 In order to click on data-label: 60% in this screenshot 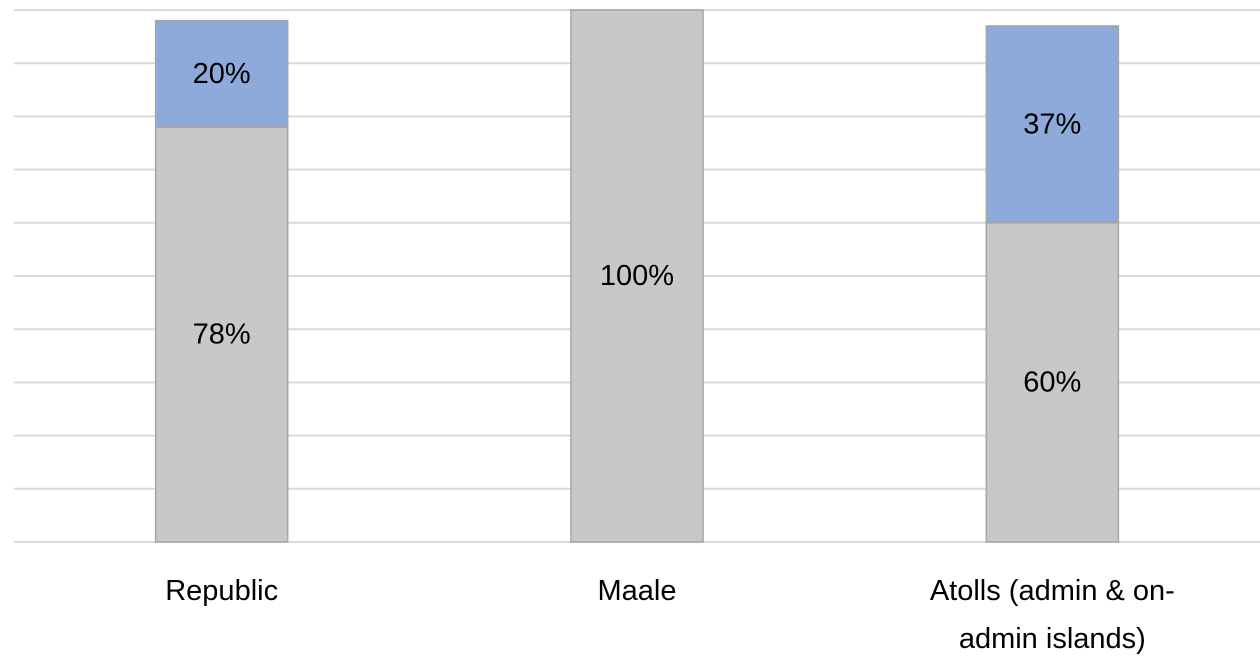, I will do `click(1052, 382)`.